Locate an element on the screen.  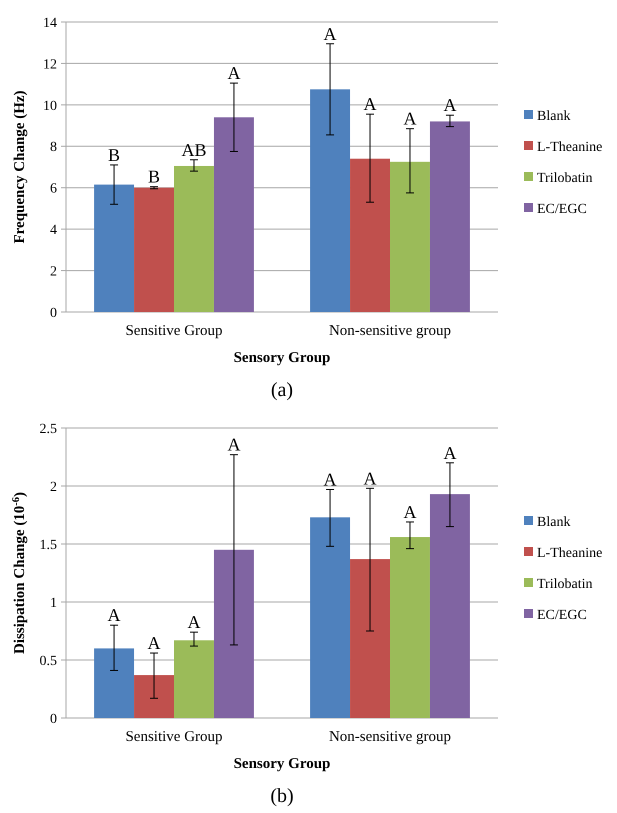
y-axis-title: Frequency Change (Hz) is located at coordinates (20, 167).